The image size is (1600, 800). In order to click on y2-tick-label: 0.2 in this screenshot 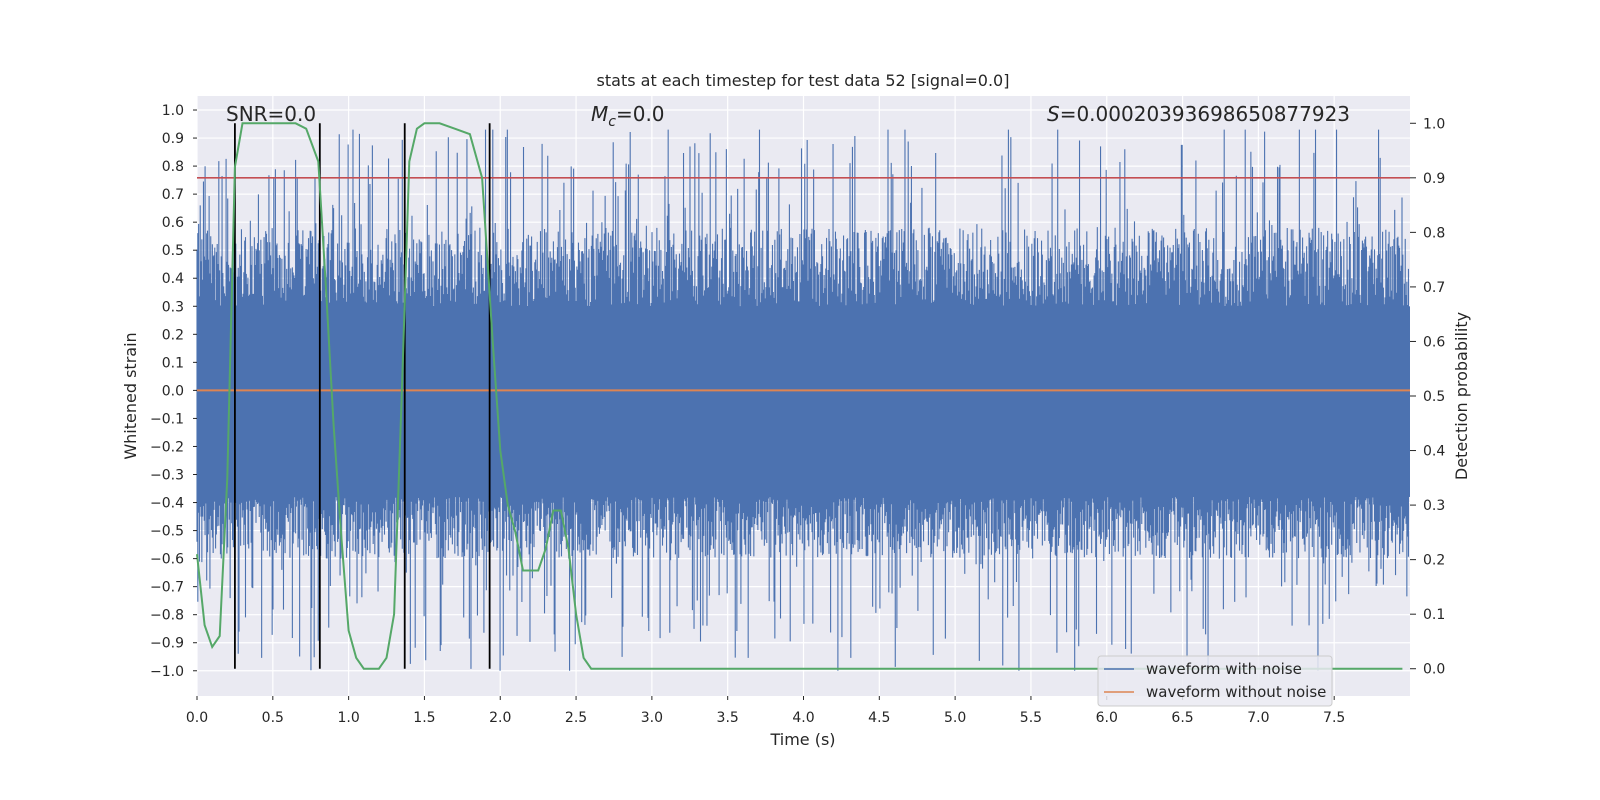, I will do `click(1434, 561)`.